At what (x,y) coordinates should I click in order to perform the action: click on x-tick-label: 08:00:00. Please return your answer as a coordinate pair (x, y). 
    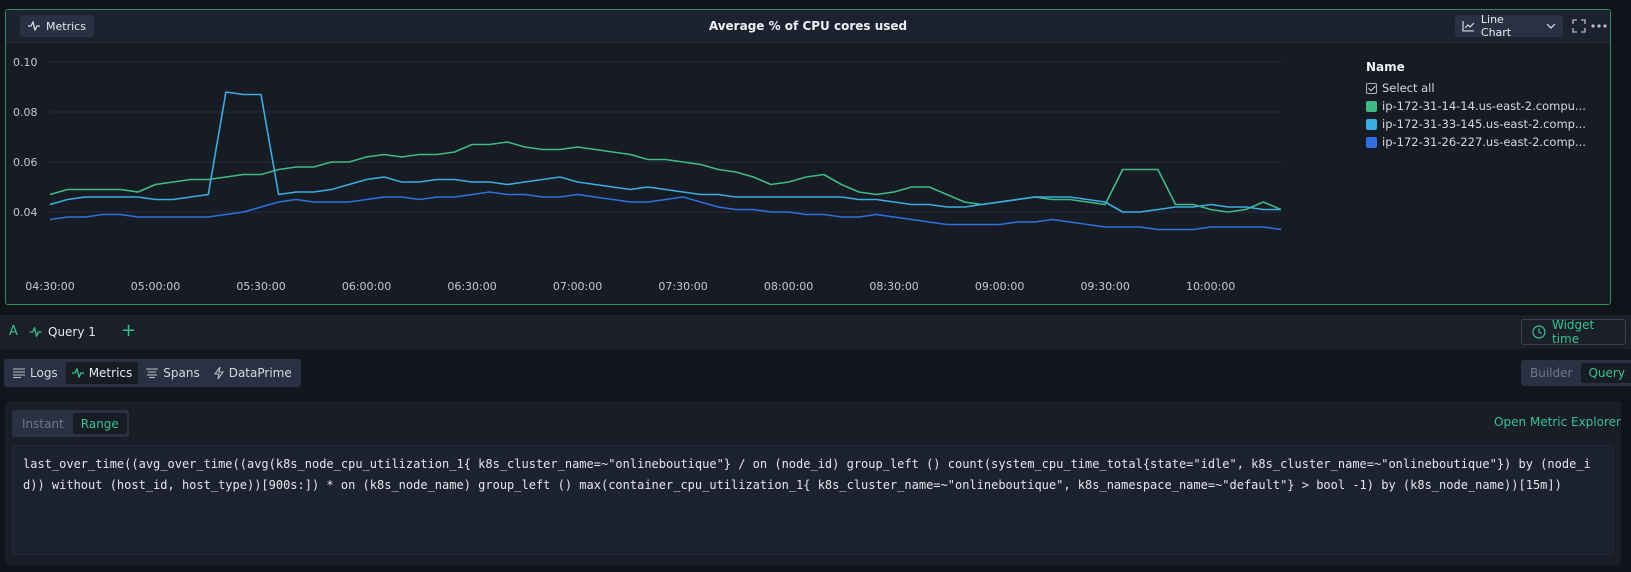
    Looking at the image, I should click on (788, 286).